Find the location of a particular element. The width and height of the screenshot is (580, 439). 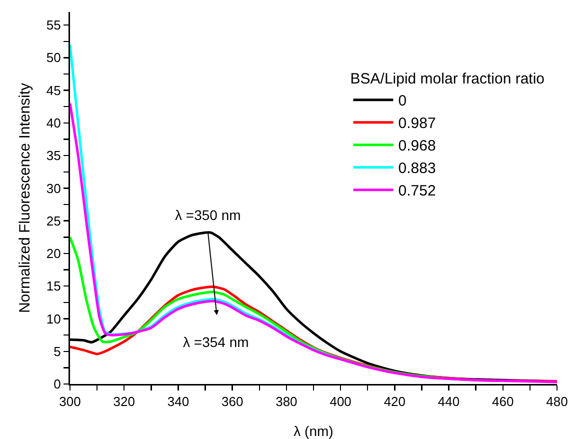

y-tick-label: 25 is located at coordinates (53, 220).